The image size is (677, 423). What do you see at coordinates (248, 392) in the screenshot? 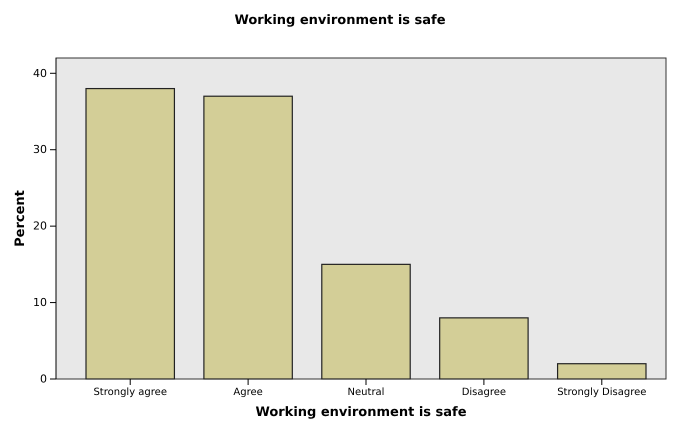
I see `x-tick-label: Agree` at bounding box center [248, 392].